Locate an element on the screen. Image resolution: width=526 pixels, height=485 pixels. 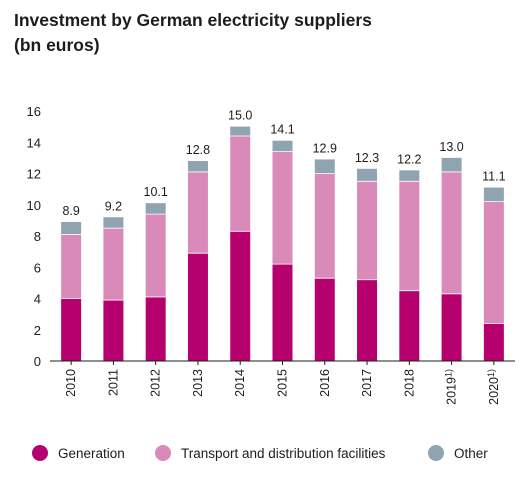
legend-swatch-transport is located at coordinates (163, 453).